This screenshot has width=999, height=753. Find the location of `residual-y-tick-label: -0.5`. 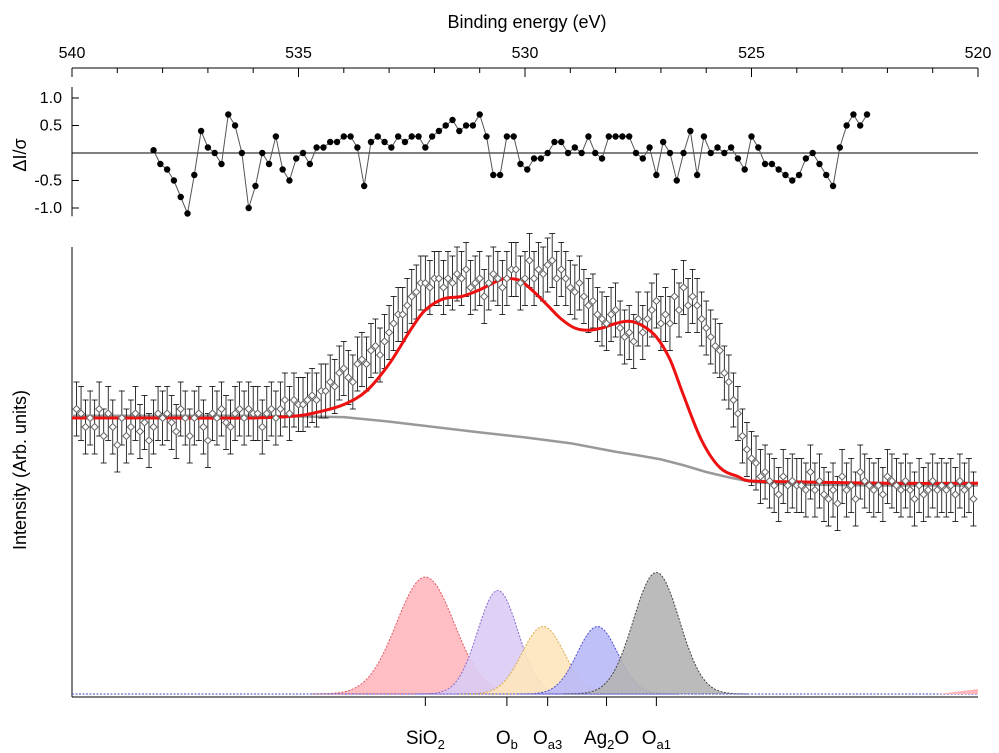

residual-y-tick-label: -0.5 is located at coordinates (48, 181).